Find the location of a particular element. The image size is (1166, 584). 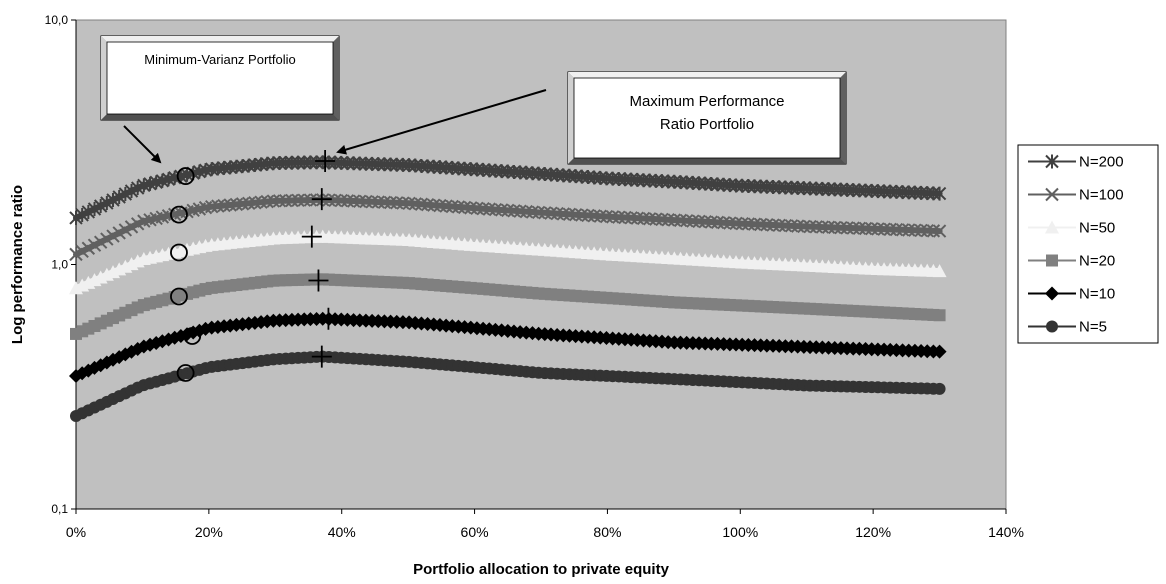

min-variance-arrow is located at coordinates (142, 144).